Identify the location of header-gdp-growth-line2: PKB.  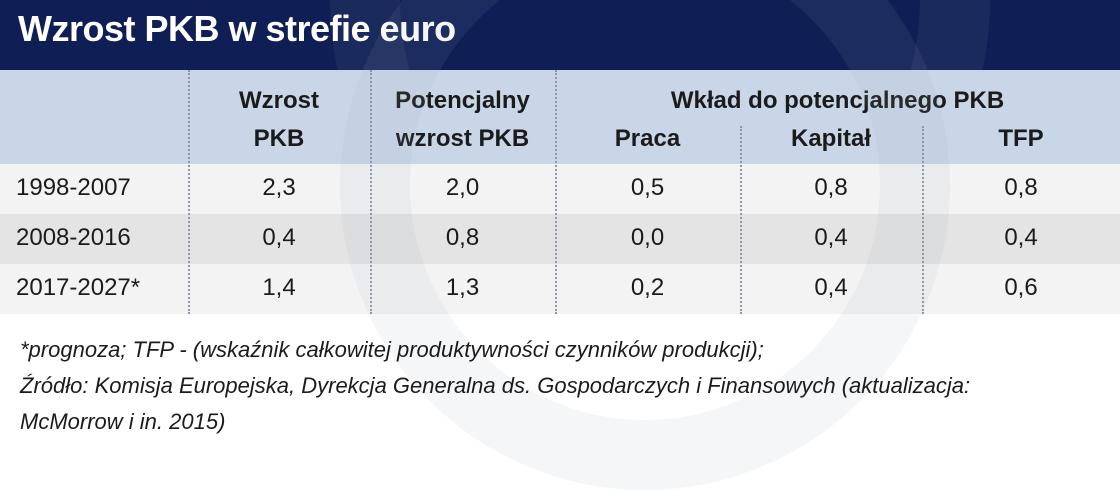
(279, 138).